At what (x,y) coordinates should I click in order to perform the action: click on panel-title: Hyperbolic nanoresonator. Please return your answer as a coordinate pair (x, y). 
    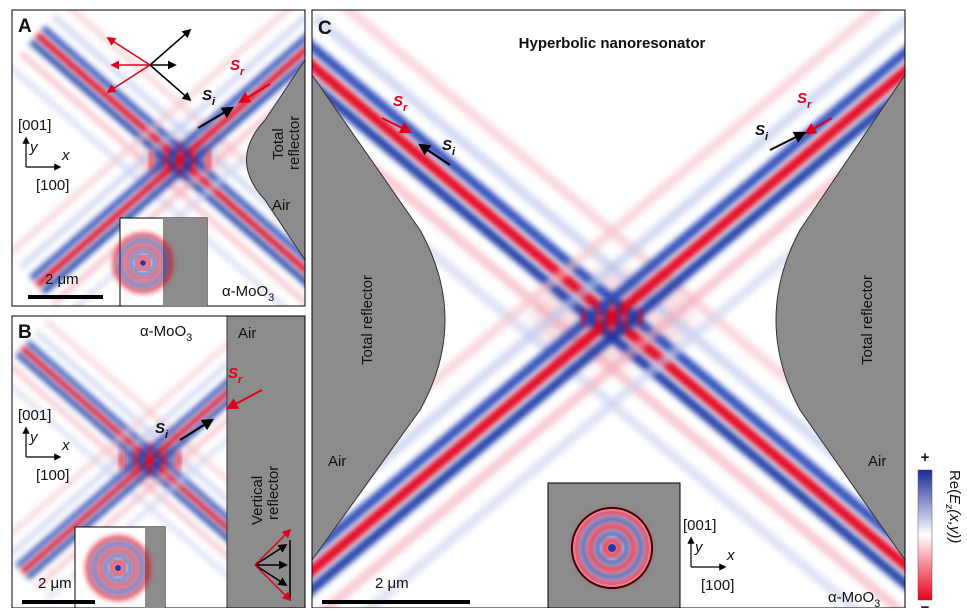
    Looking at the image, I should click on (612, 43).